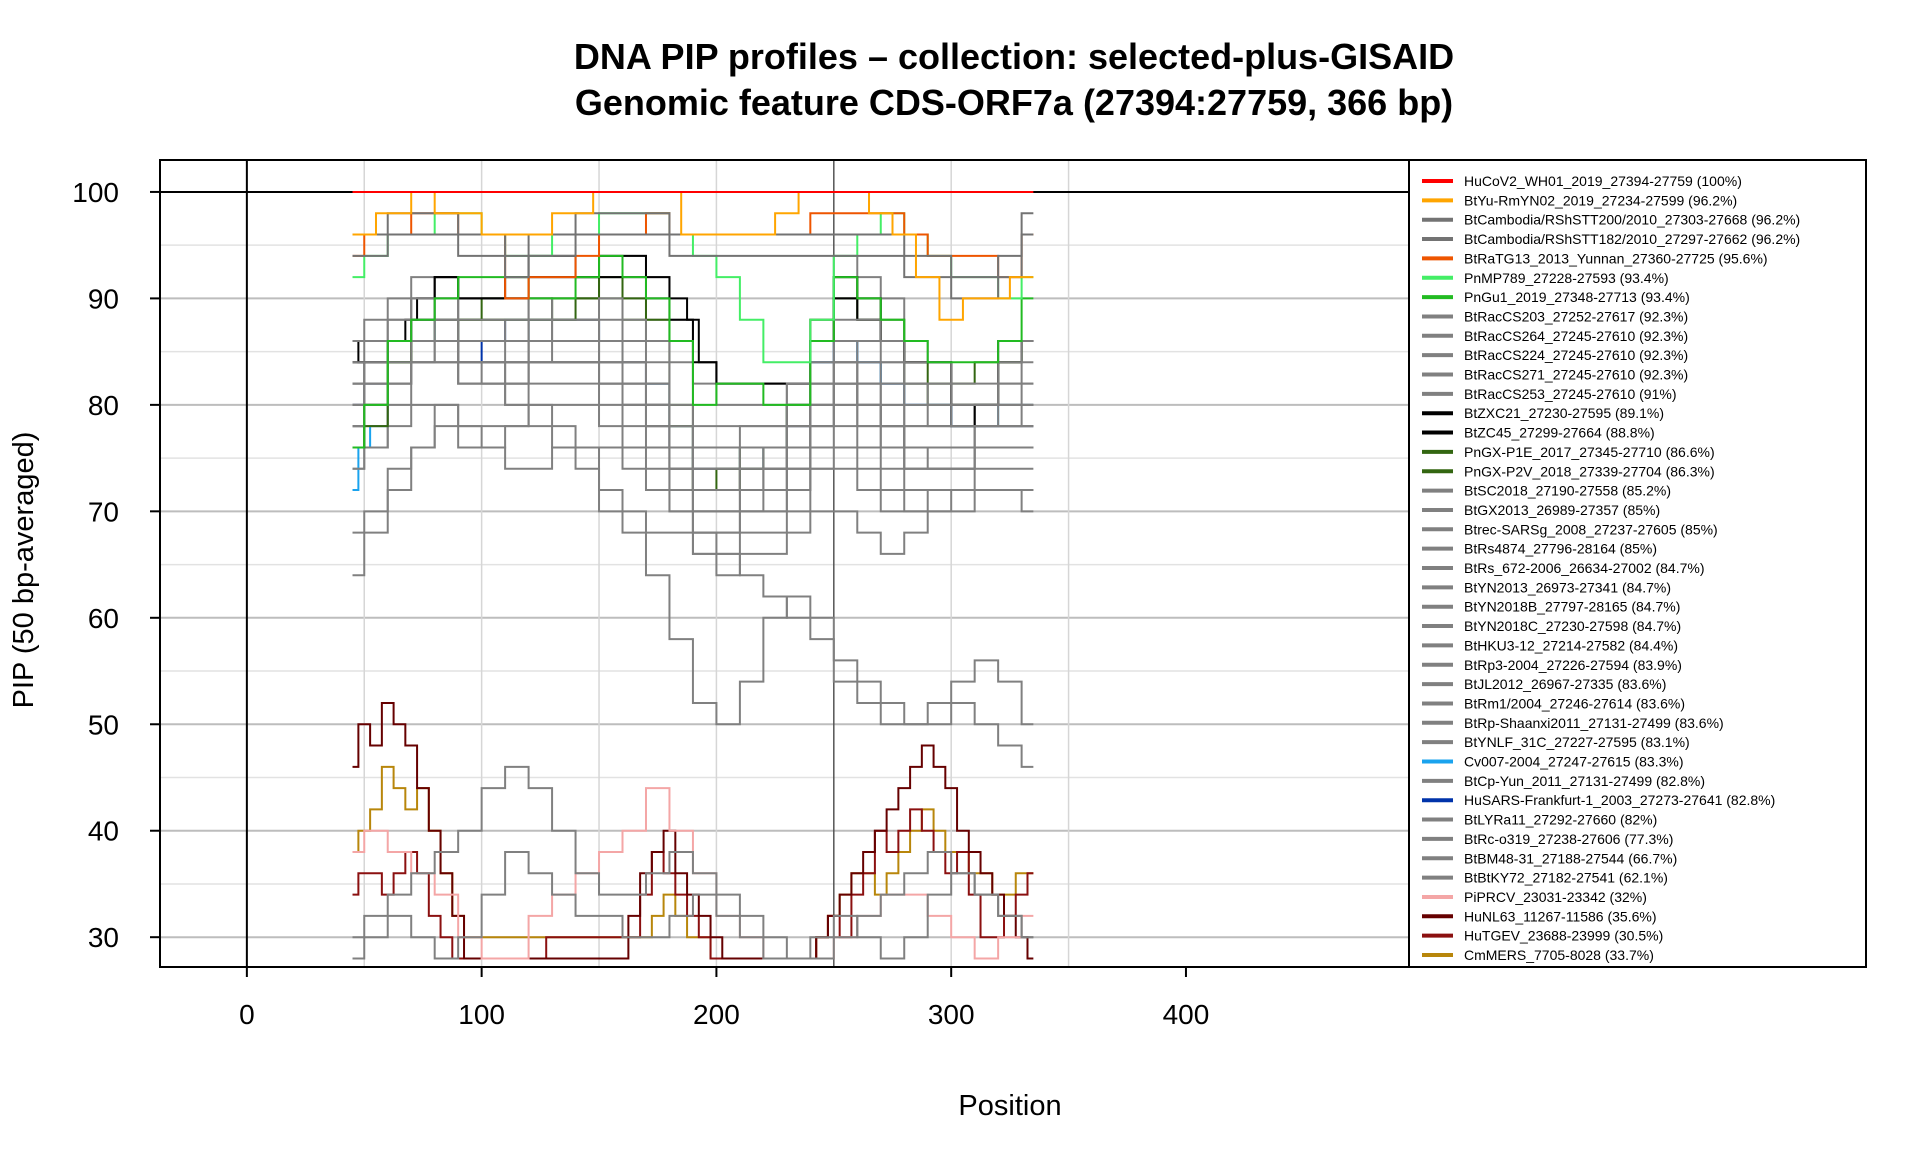 The height and width of the screenshot is (1152, 1920). Describe the element at coordinates (1574, 762) in the screenshot. I see `legend-entry: Cv007-2004_27247-27615 (83.3%)` at that location.